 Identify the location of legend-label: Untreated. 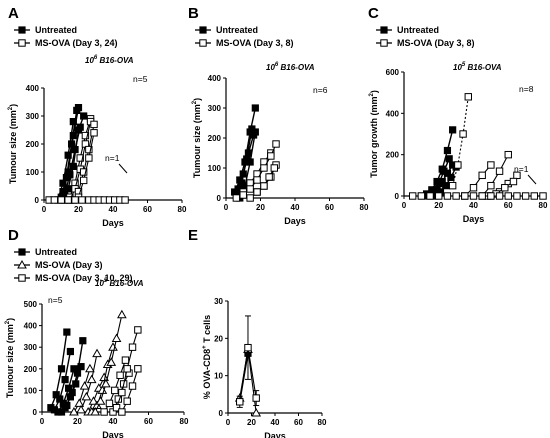
(56, 30).